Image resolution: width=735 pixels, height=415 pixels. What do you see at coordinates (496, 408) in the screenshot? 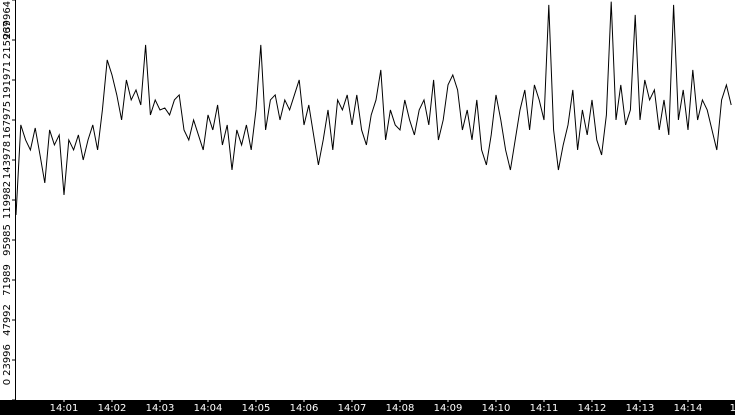
I see `x-tick-label: 14:10` at bounding box center [496, 408].